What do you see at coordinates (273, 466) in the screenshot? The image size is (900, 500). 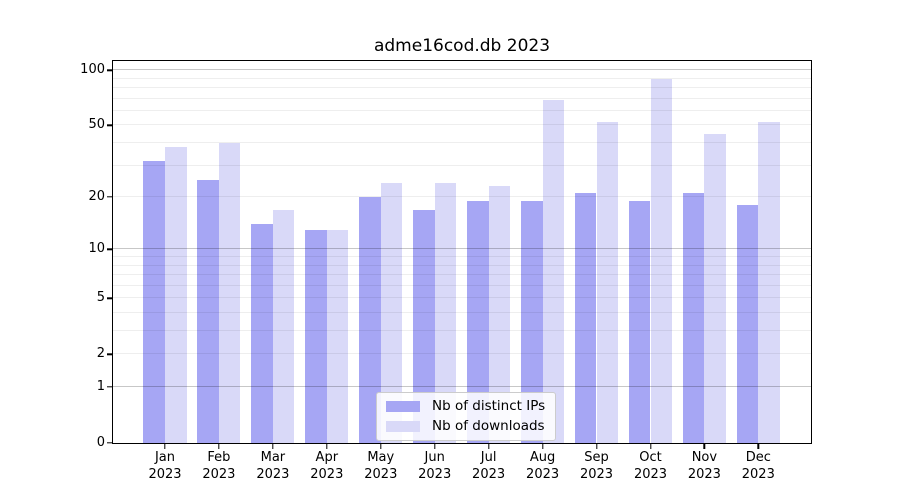 I see `x-tick-label-mar: Mar 2023` at bounding box center [273, 466].